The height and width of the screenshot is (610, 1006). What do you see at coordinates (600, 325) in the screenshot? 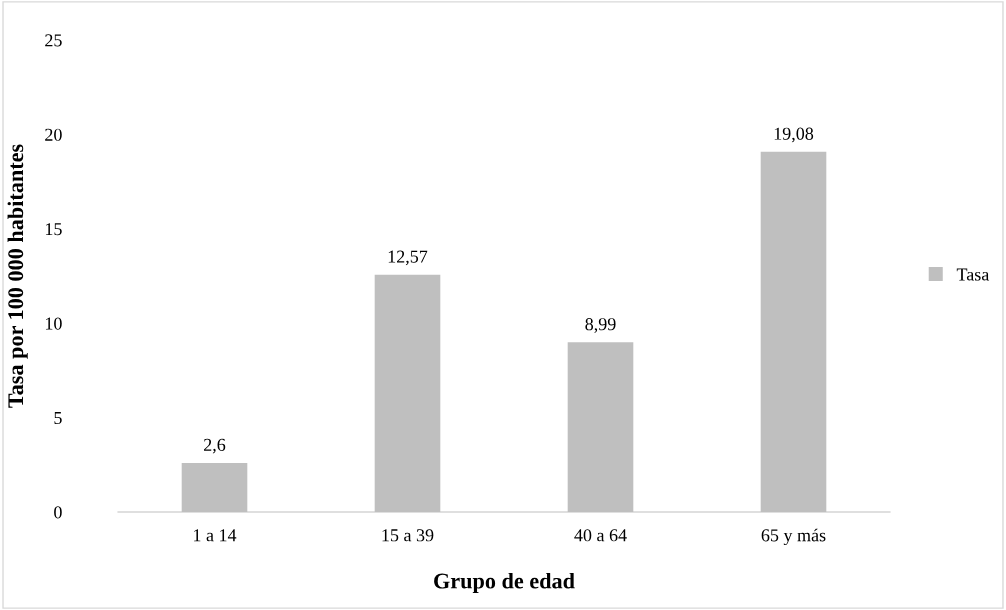
I see `data-label: 8,99` at bounding box center [600, 325].